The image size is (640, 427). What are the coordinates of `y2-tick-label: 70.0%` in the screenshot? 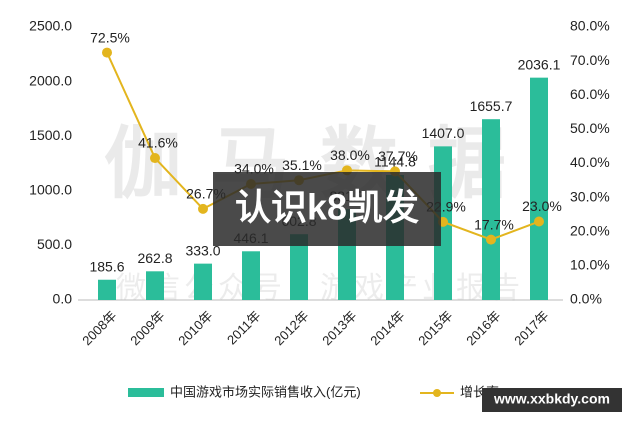 It's located at (590, 60).